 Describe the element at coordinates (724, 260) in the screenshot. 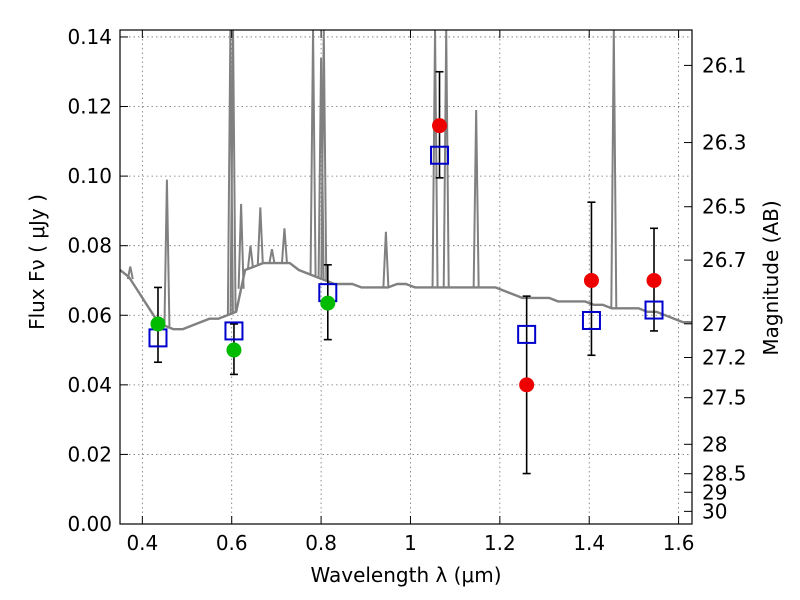

I see `y2-tick-label: 26.7` at that location.